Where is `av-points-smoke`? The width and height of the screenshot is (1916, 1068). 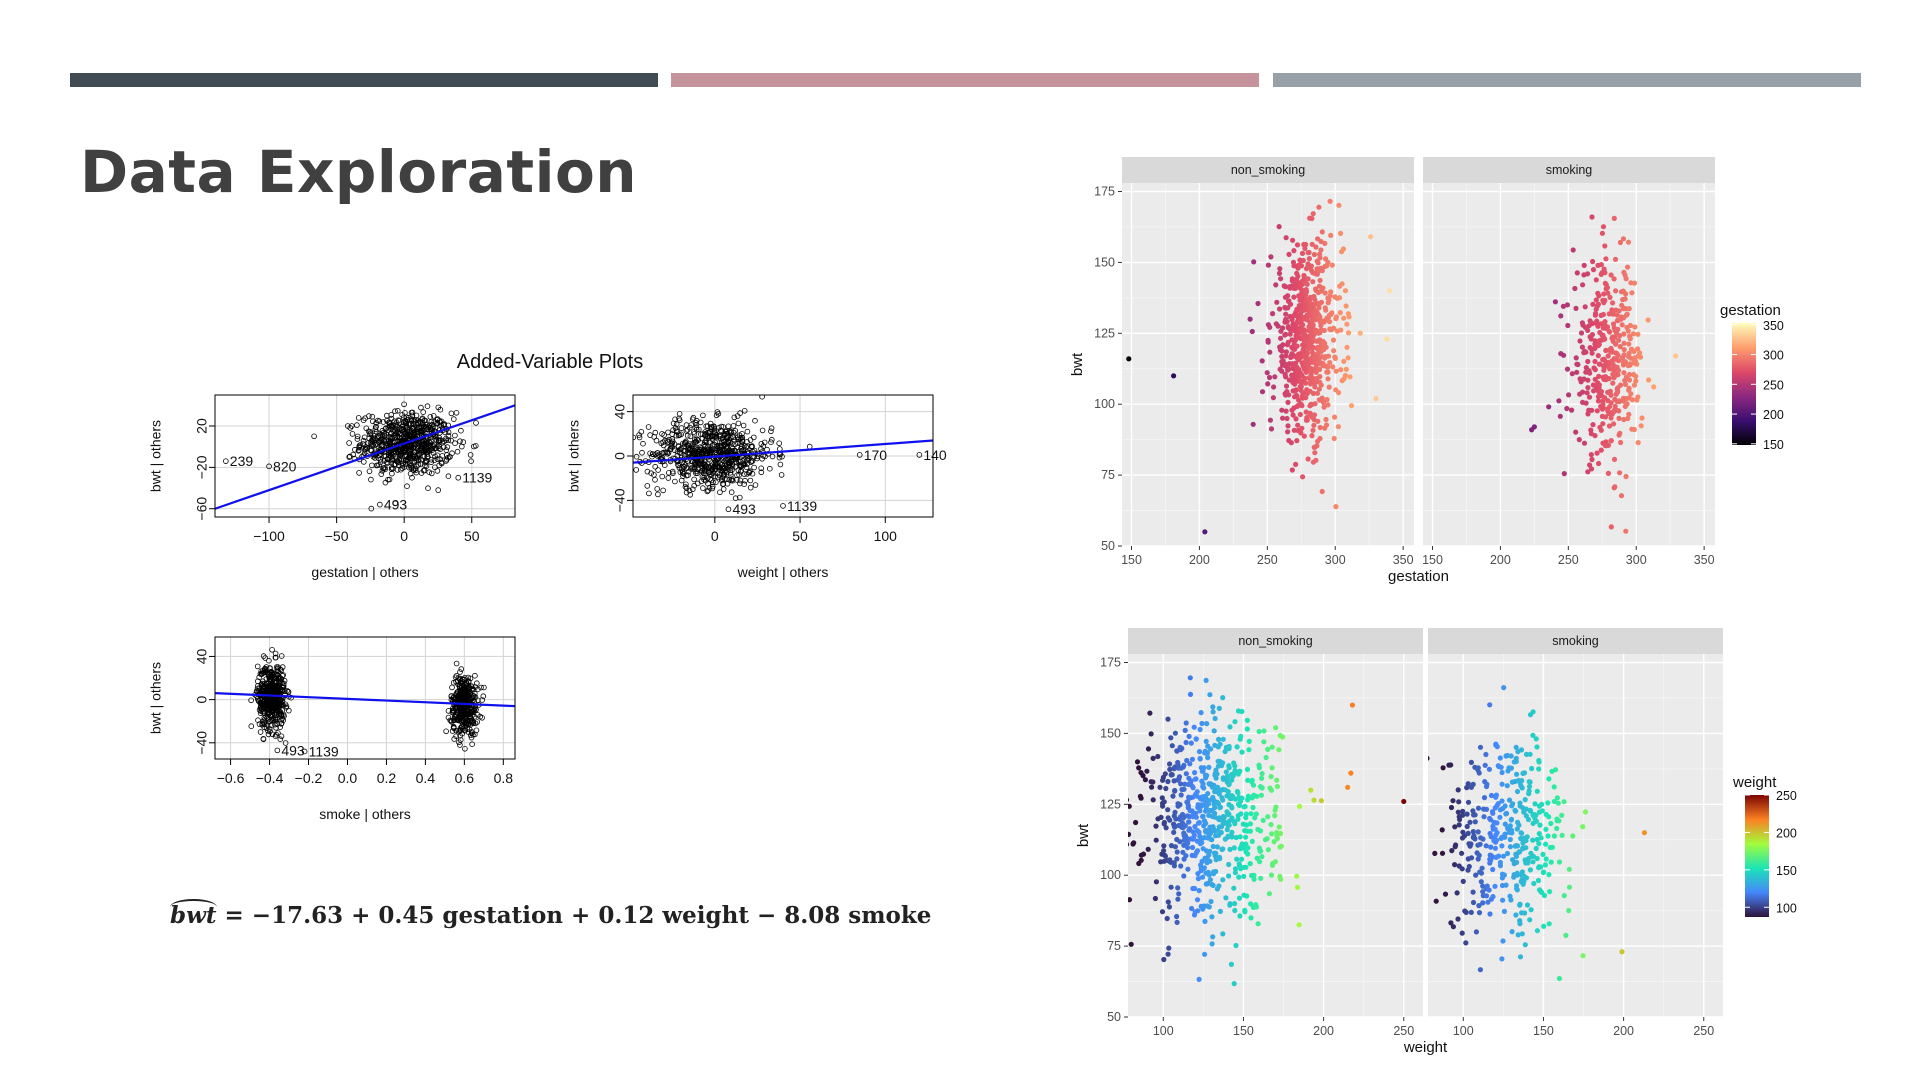
av-points-smoke is located at coordinates (365, 700).